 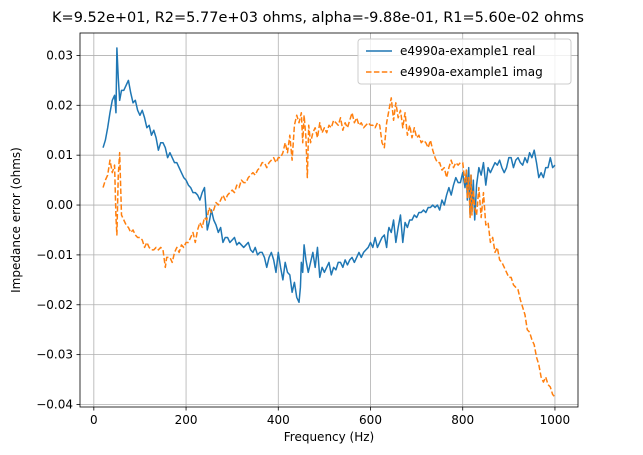 What do you see at coordinates (370, 420) in the screenshot?
I see `x-tick-label: 600` at bounding box center [370, 420].